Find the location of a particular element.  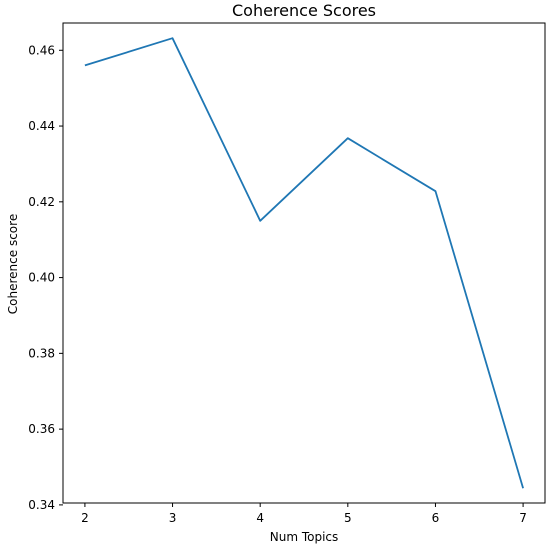

x-axis: 2 3 4 5 6 7 is located at coordinates (304, 514).